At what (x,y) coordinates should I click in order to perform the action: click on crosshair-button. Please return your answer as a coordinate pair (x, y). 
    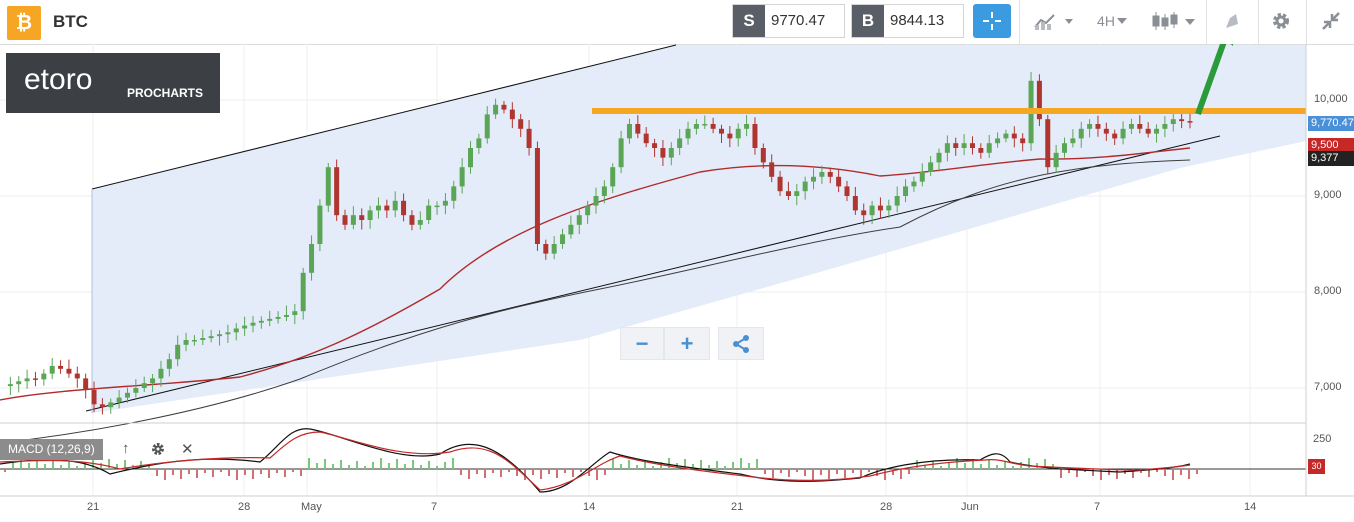
    Looking at the image, I should click on (992, 21).